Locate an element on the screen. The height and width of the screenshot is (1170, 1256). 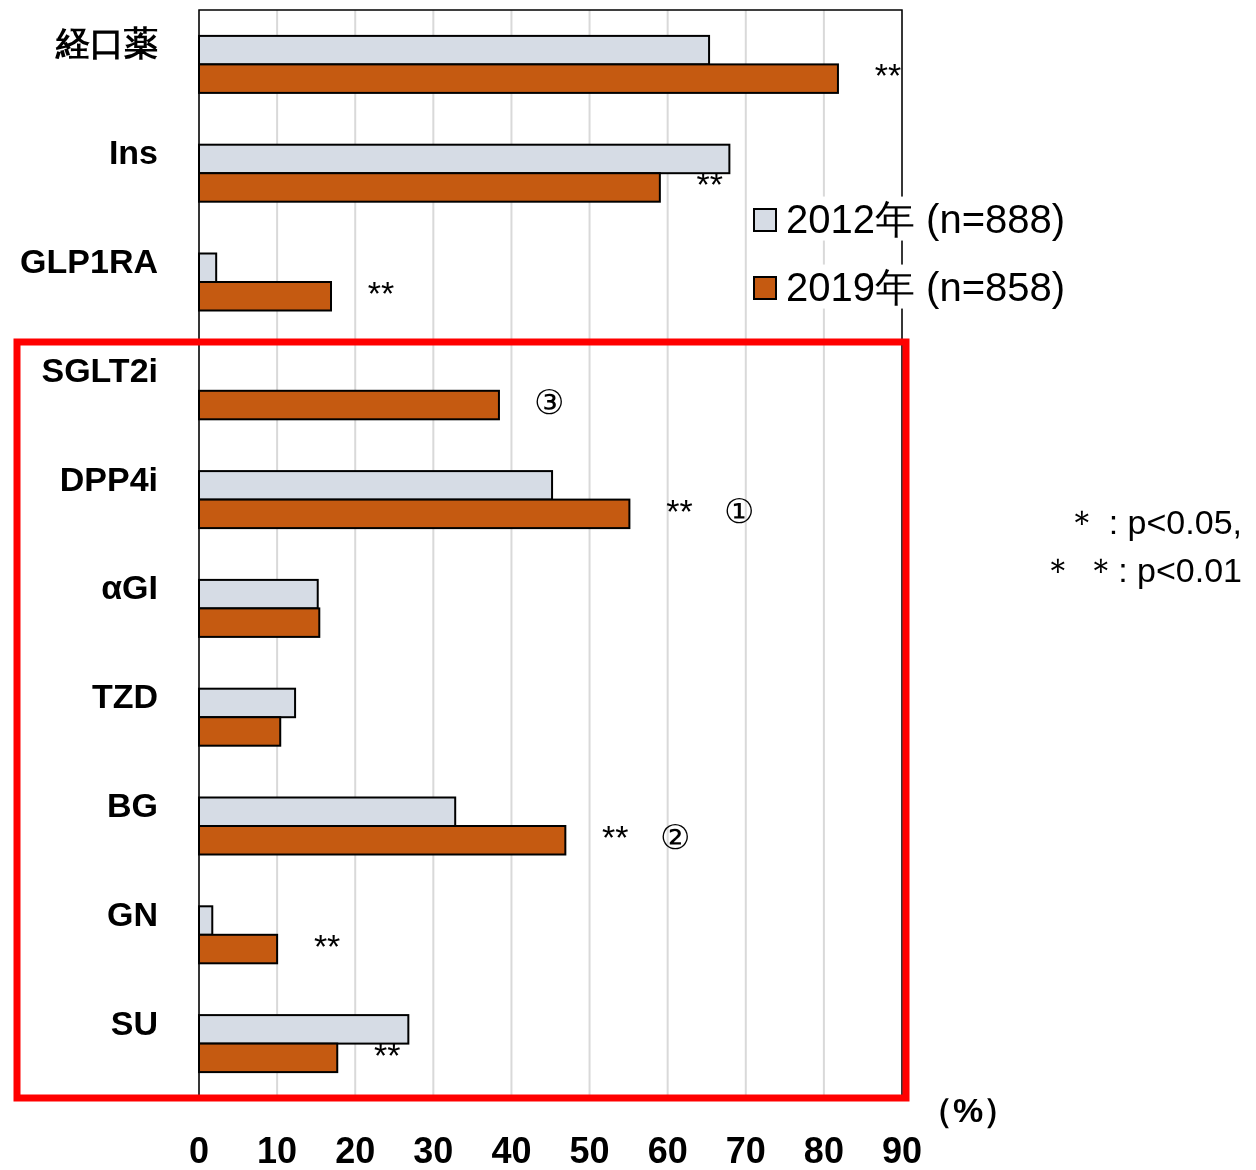
x-tick-label: 20 is located at coordinates (355, 1150).